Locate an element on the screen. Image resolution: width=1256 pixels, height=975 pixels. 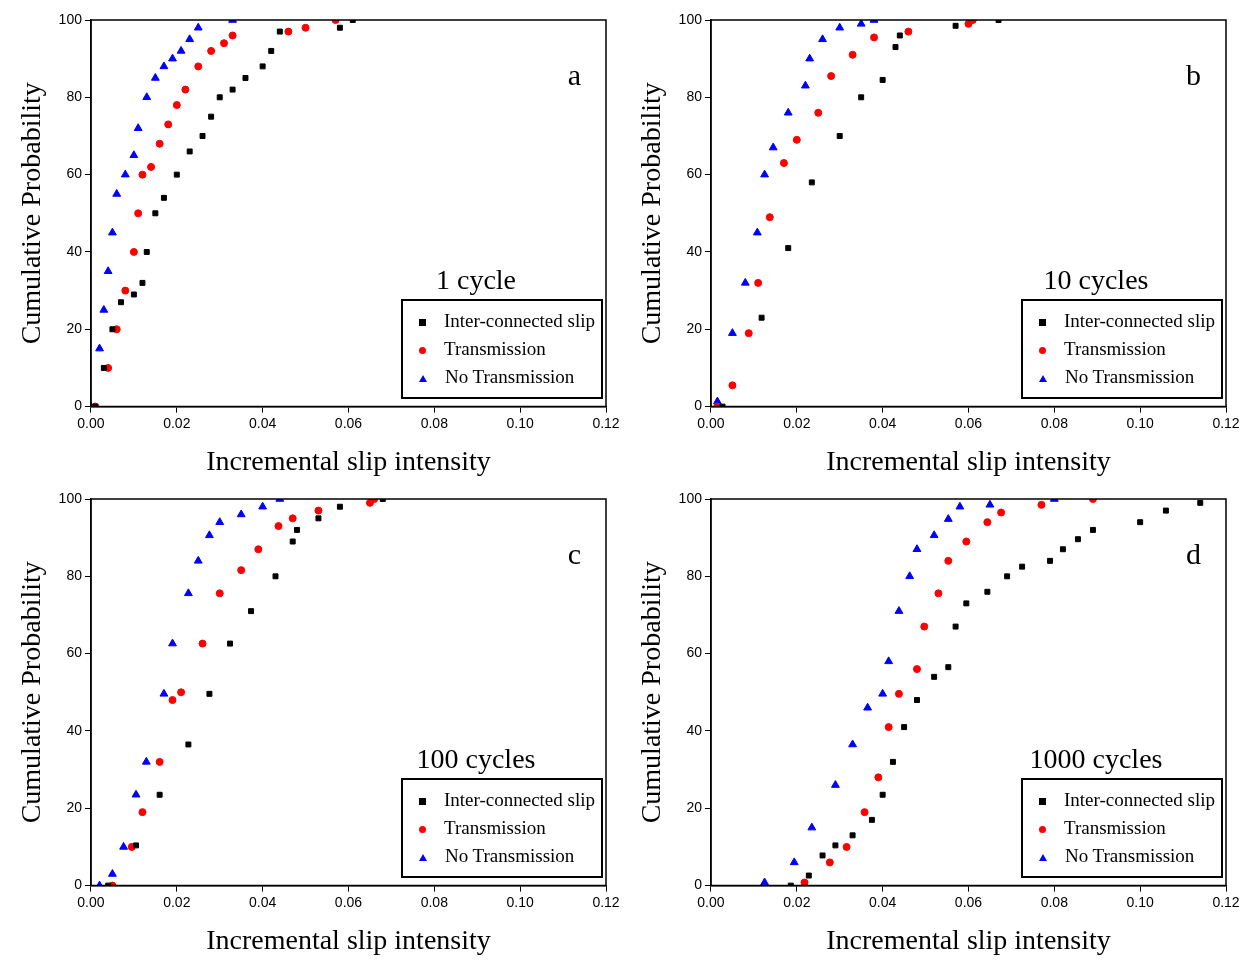
annotation: 100 cycles is located at coordinates (476, 758).